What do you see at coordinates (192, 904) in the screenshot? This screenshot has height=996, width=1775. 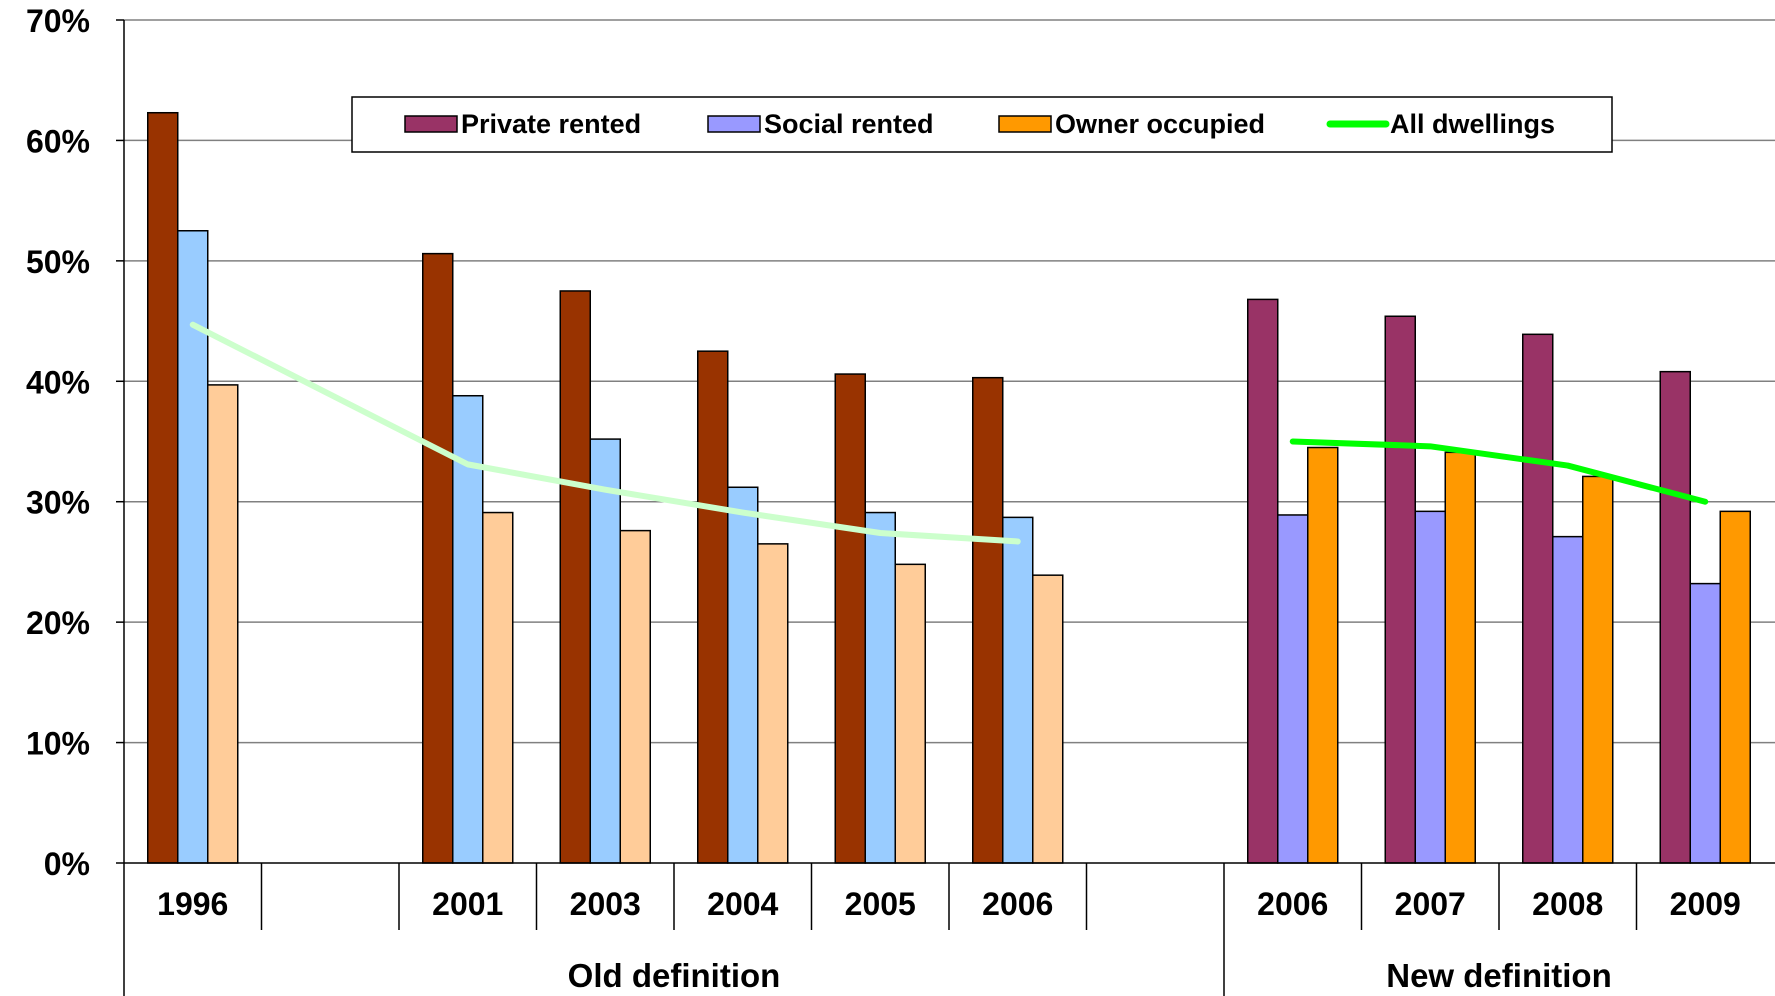 I see `x-category-label: 1996` at bounding box center [192, 904].